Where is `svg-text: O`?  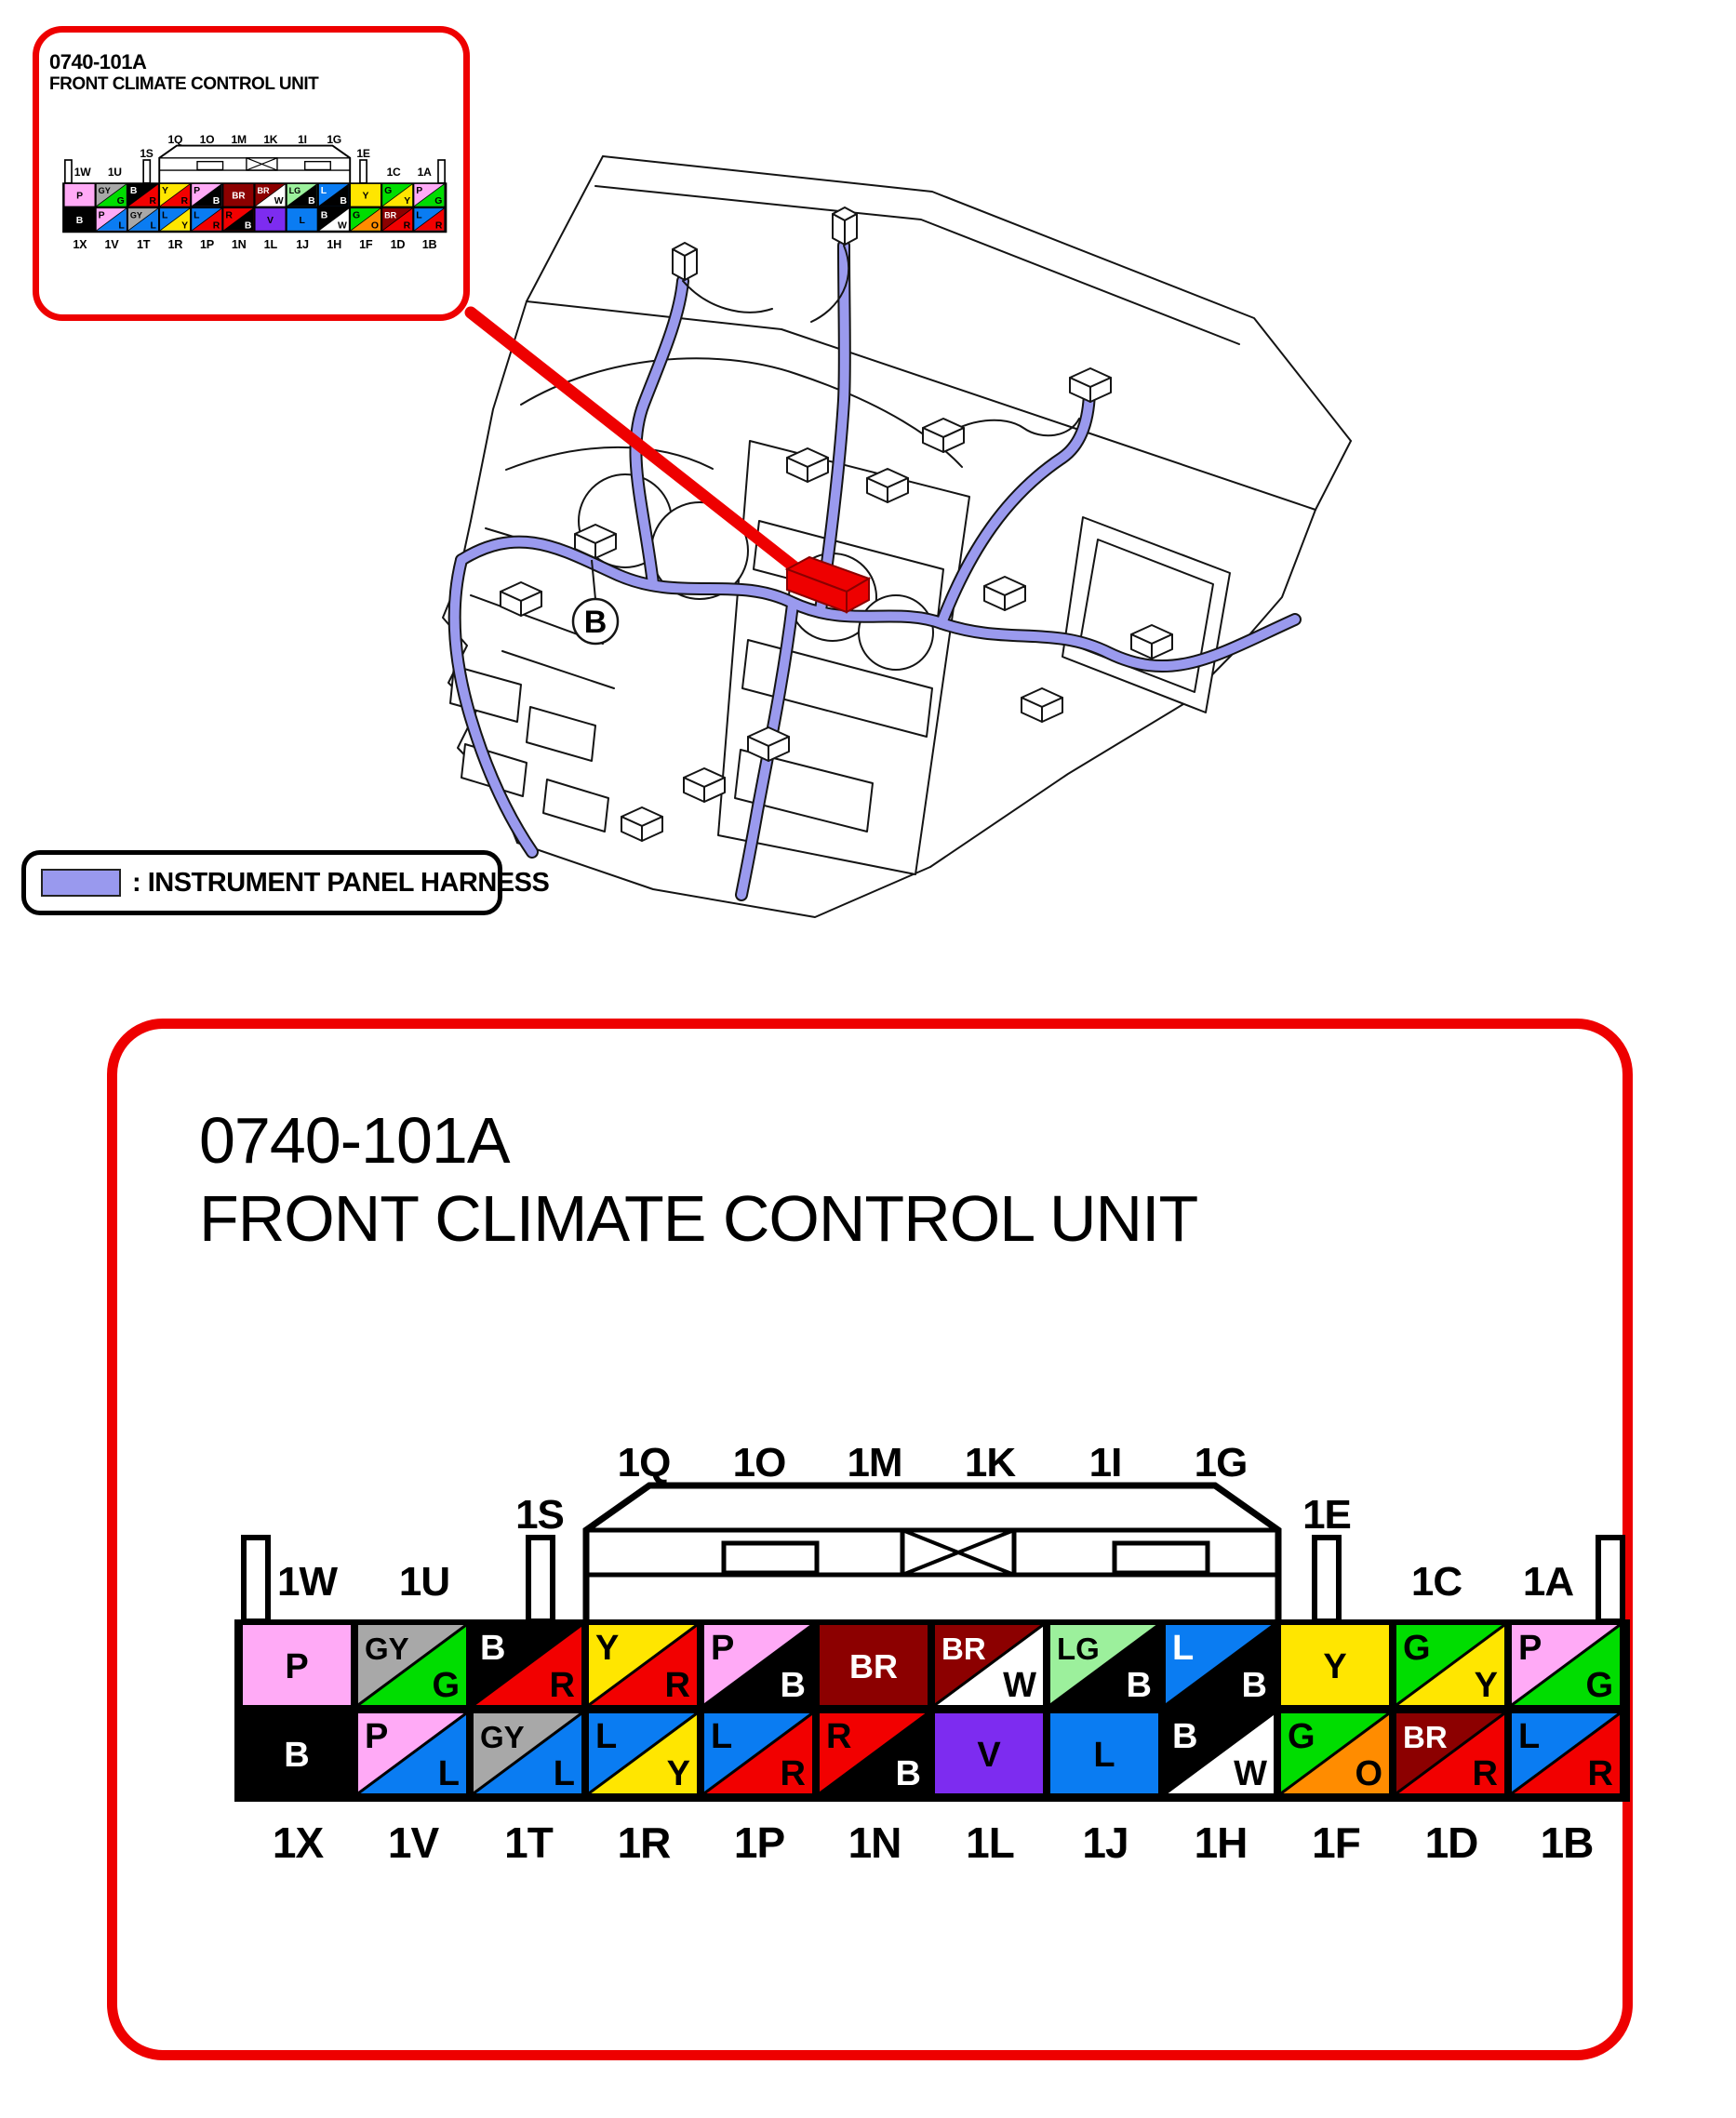
svg-text: O is located at coordinates (375, 226).